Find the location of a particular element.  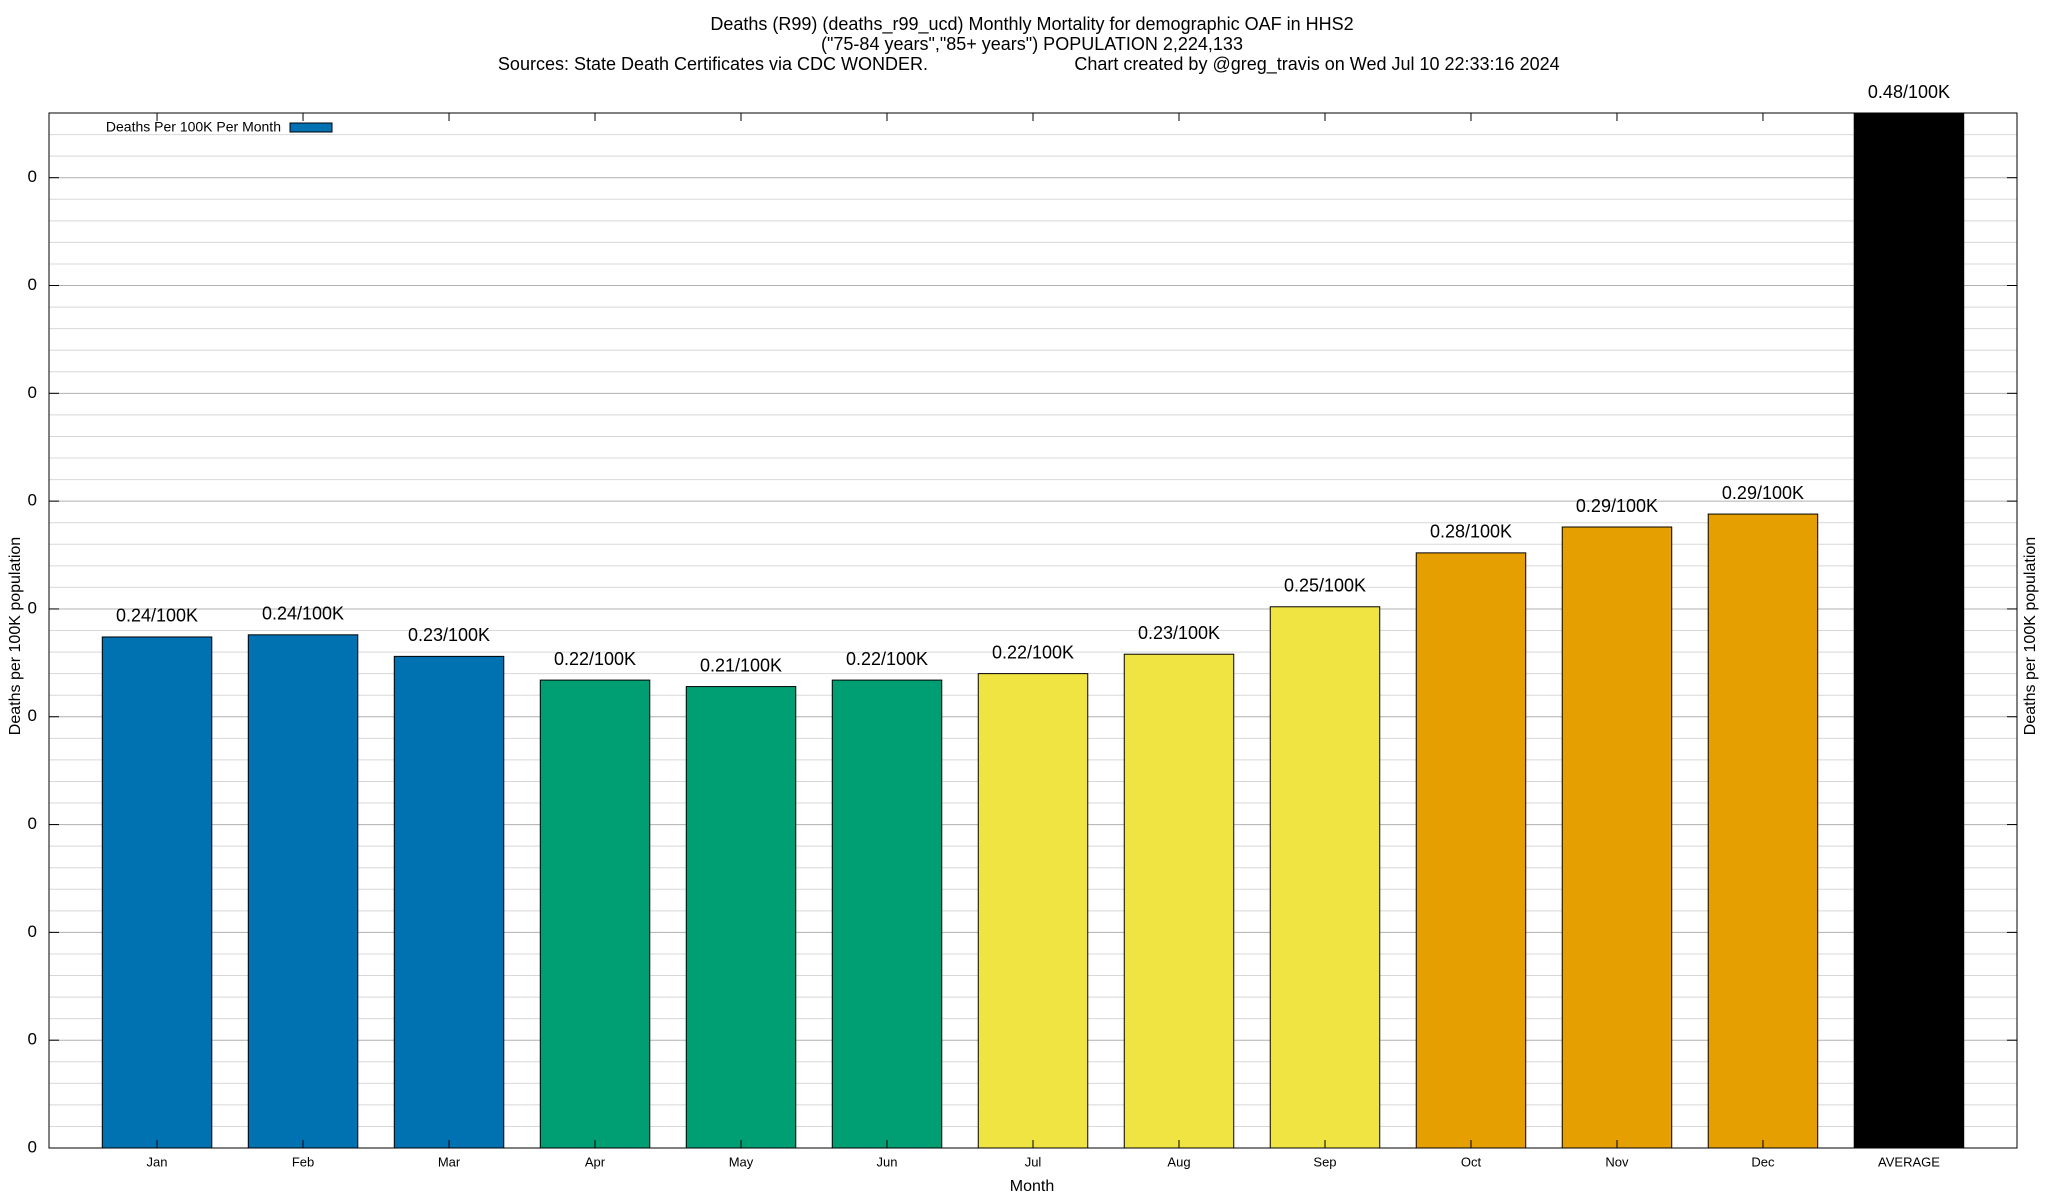

y-axis-label: Deaths per 100K population is located at coordinates (15, 636).